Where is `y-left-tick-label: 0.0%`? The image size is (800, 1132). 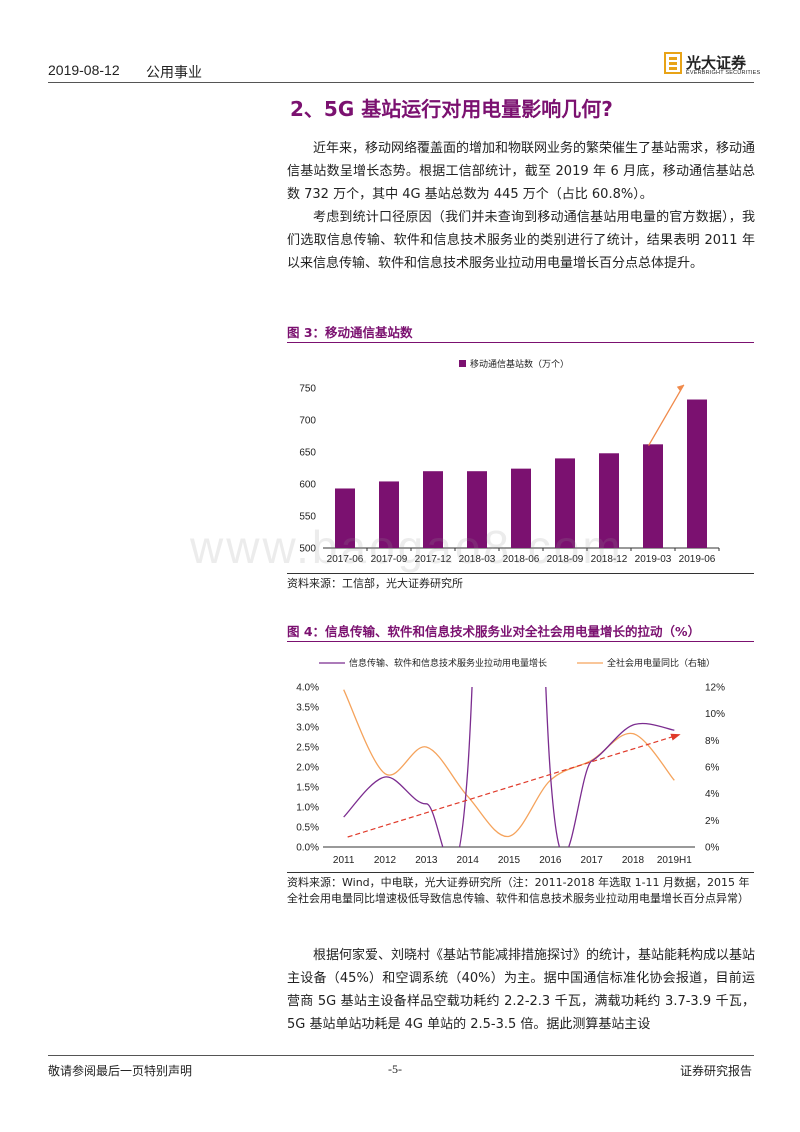 y-left-tick-label: 0.0% is located at coordinates (307, 848).